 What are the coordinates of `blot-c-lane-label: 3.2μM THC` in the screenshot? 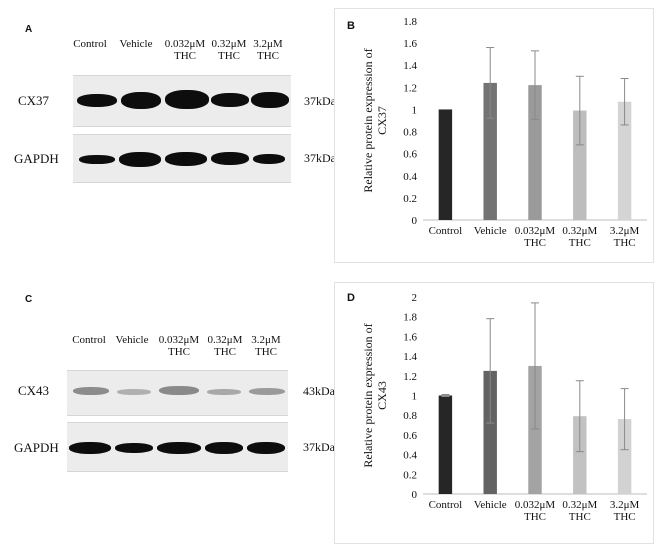 It's located at (266, 346).